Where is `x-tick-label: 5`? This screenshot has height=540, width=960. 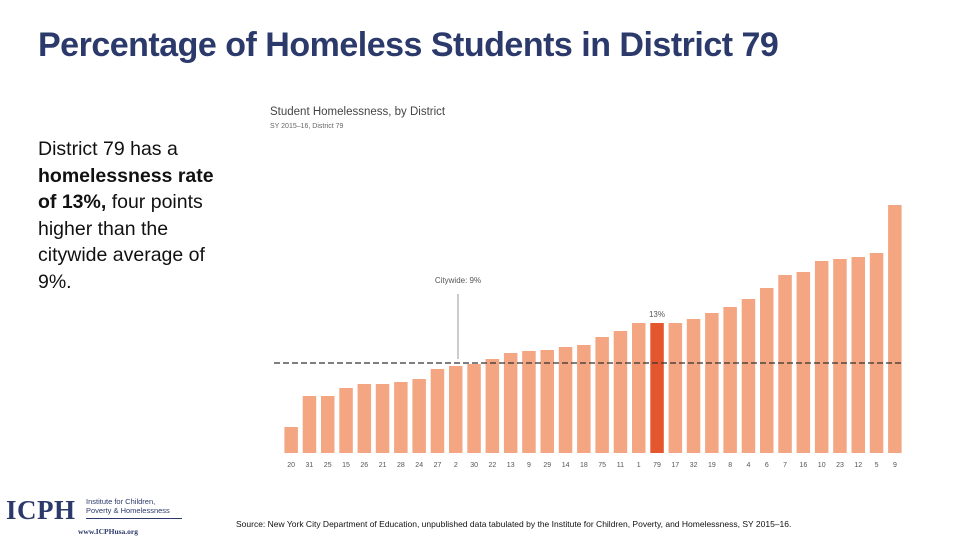
x-tick-label: 5 is located at coordinates (877, 465).